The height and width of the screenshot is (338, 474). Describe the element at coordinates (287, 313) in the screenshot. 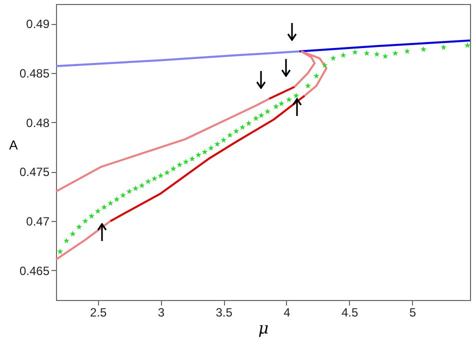

I see `x-tick-label: 4` at that location.